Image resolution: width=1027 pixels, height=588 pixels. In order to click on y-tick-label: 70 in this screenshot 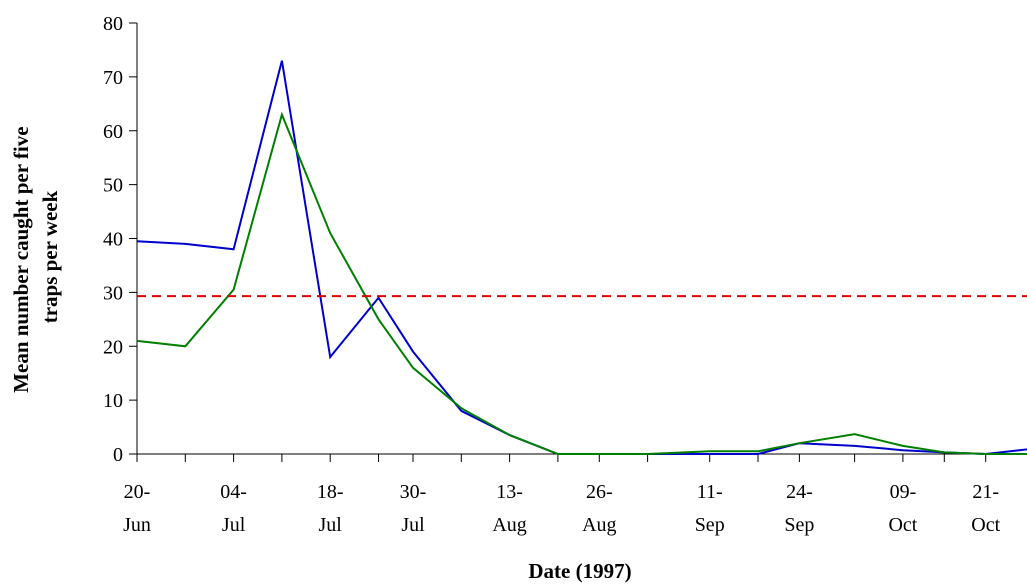, I will do `click(113, 78)`.